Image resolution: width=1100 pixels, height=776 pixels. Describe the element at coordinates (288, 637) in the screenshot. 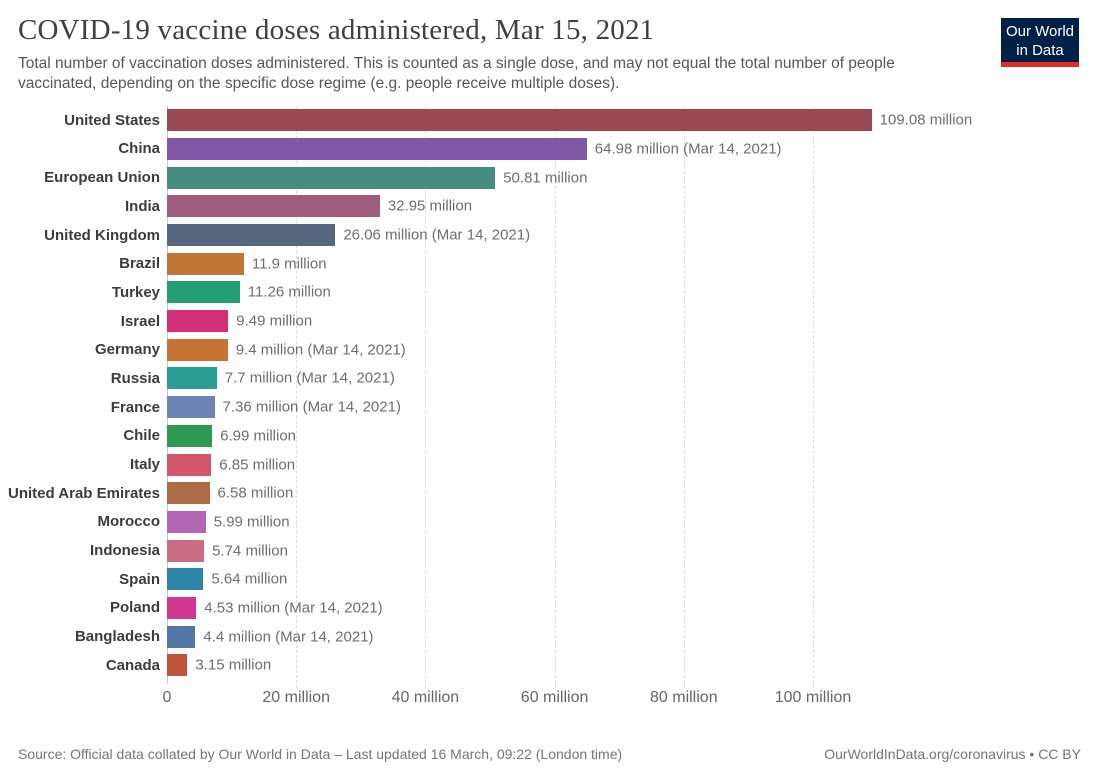

I see `value-label: 4.4 million (Mar 14, 2021)` at that location.